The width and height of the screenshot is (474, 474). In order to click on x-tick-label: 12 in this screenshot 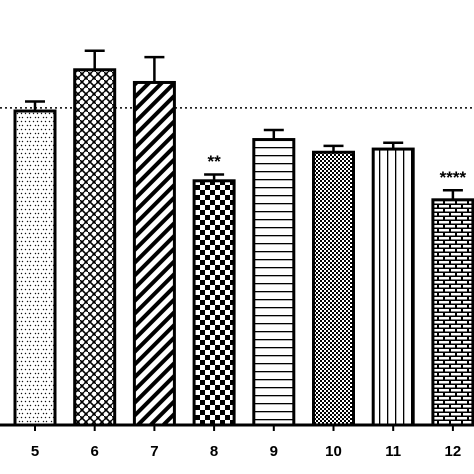, I will do `click(453, 451)`.